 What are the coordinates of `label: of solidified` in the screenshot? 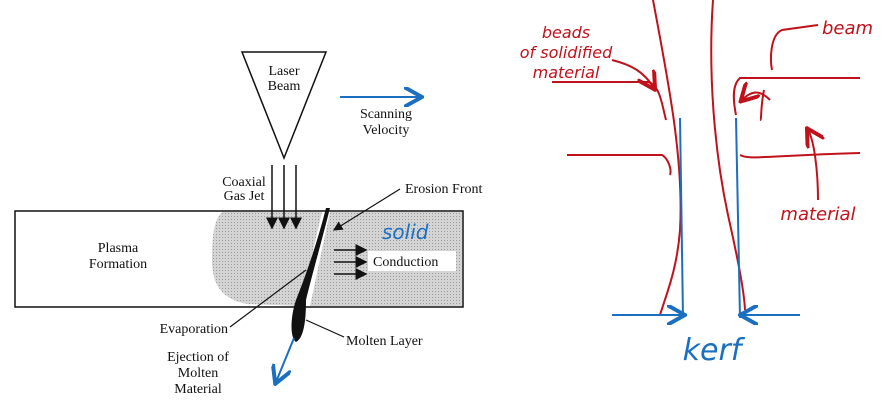 It's located at (566, 52).